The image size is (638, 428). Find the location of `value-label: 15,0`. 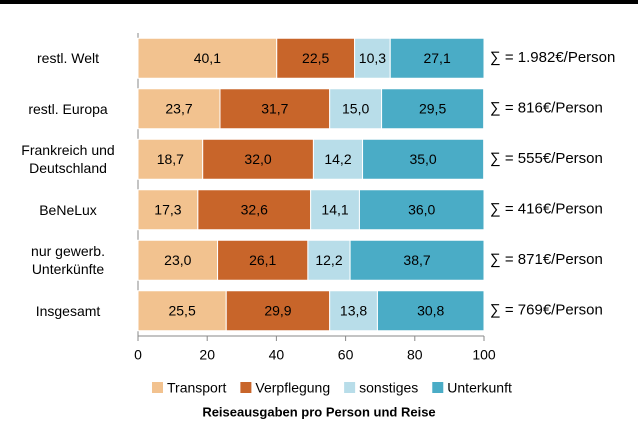

value-label: 15,0 is located at coordinates (355, 108).